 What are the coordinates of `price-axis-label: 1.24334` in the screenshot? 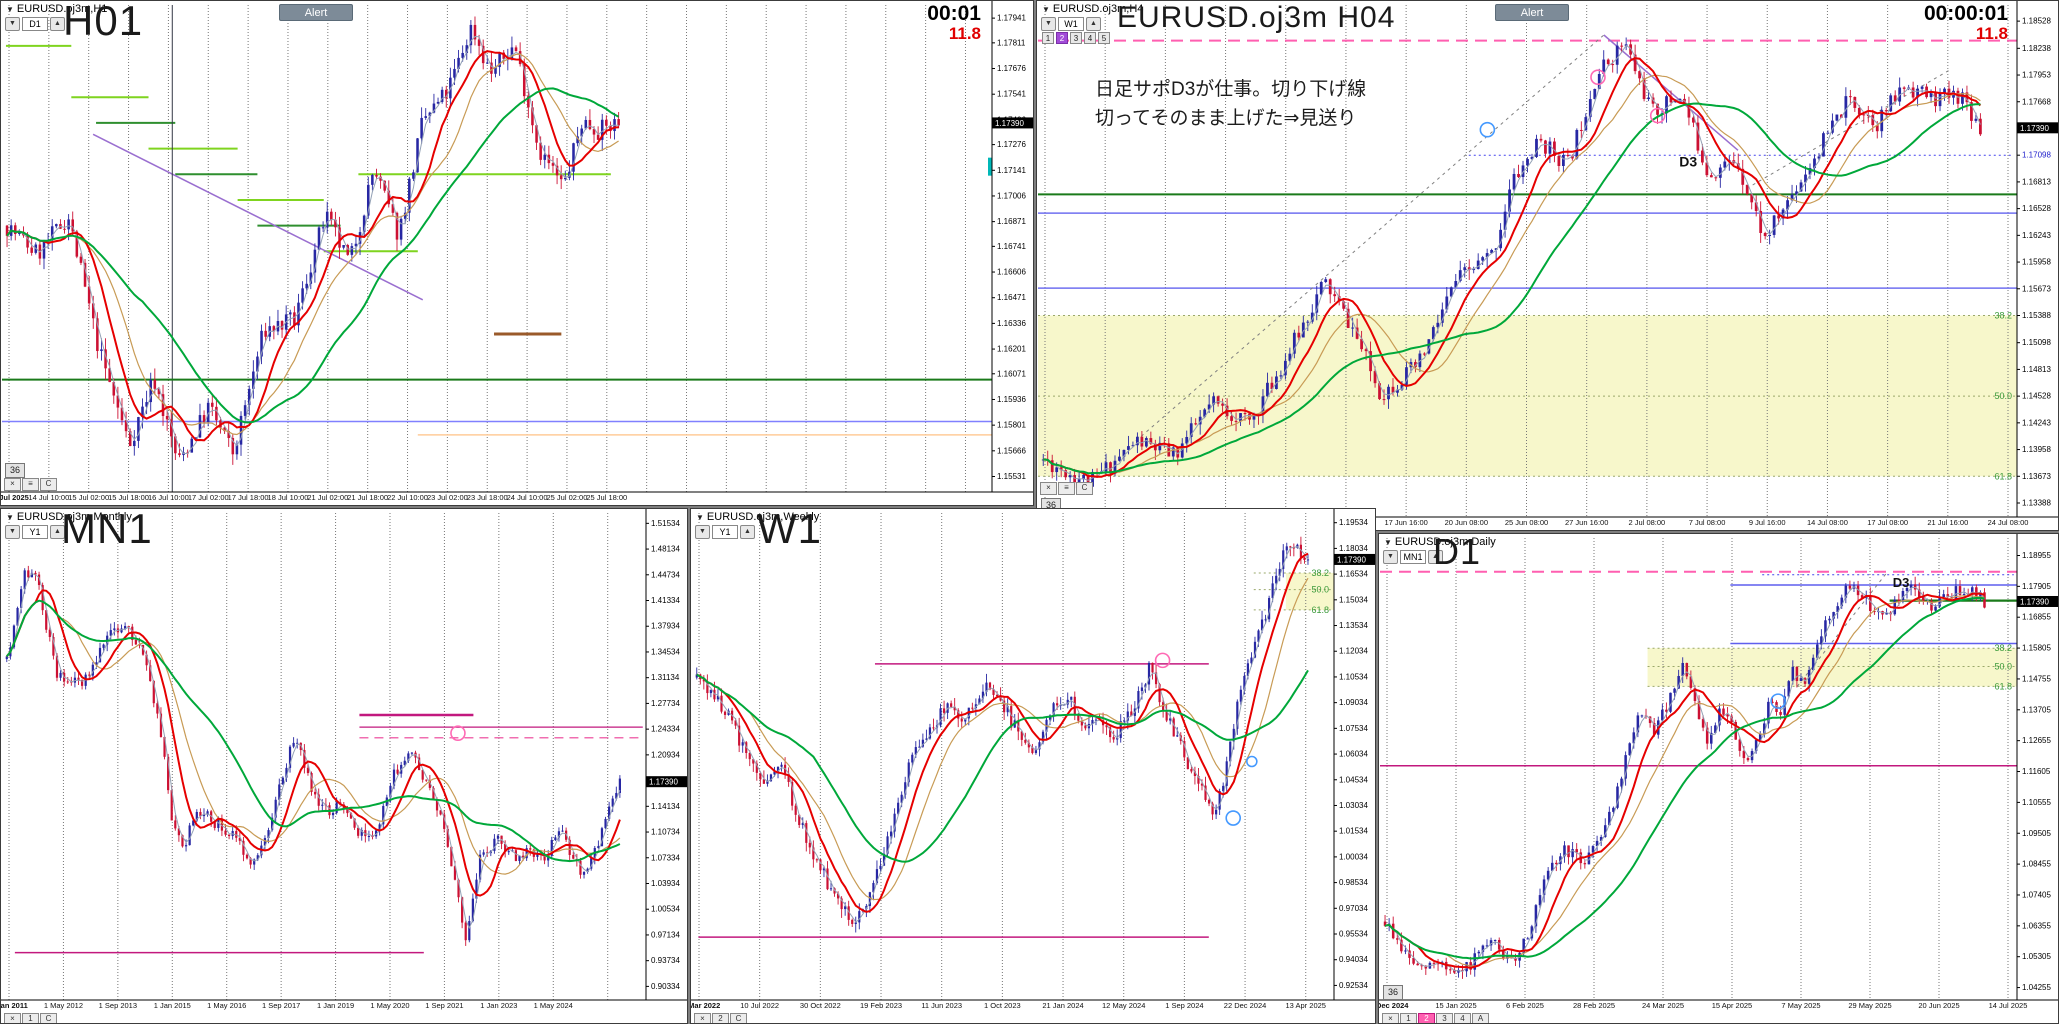 It's located at (665, 729).